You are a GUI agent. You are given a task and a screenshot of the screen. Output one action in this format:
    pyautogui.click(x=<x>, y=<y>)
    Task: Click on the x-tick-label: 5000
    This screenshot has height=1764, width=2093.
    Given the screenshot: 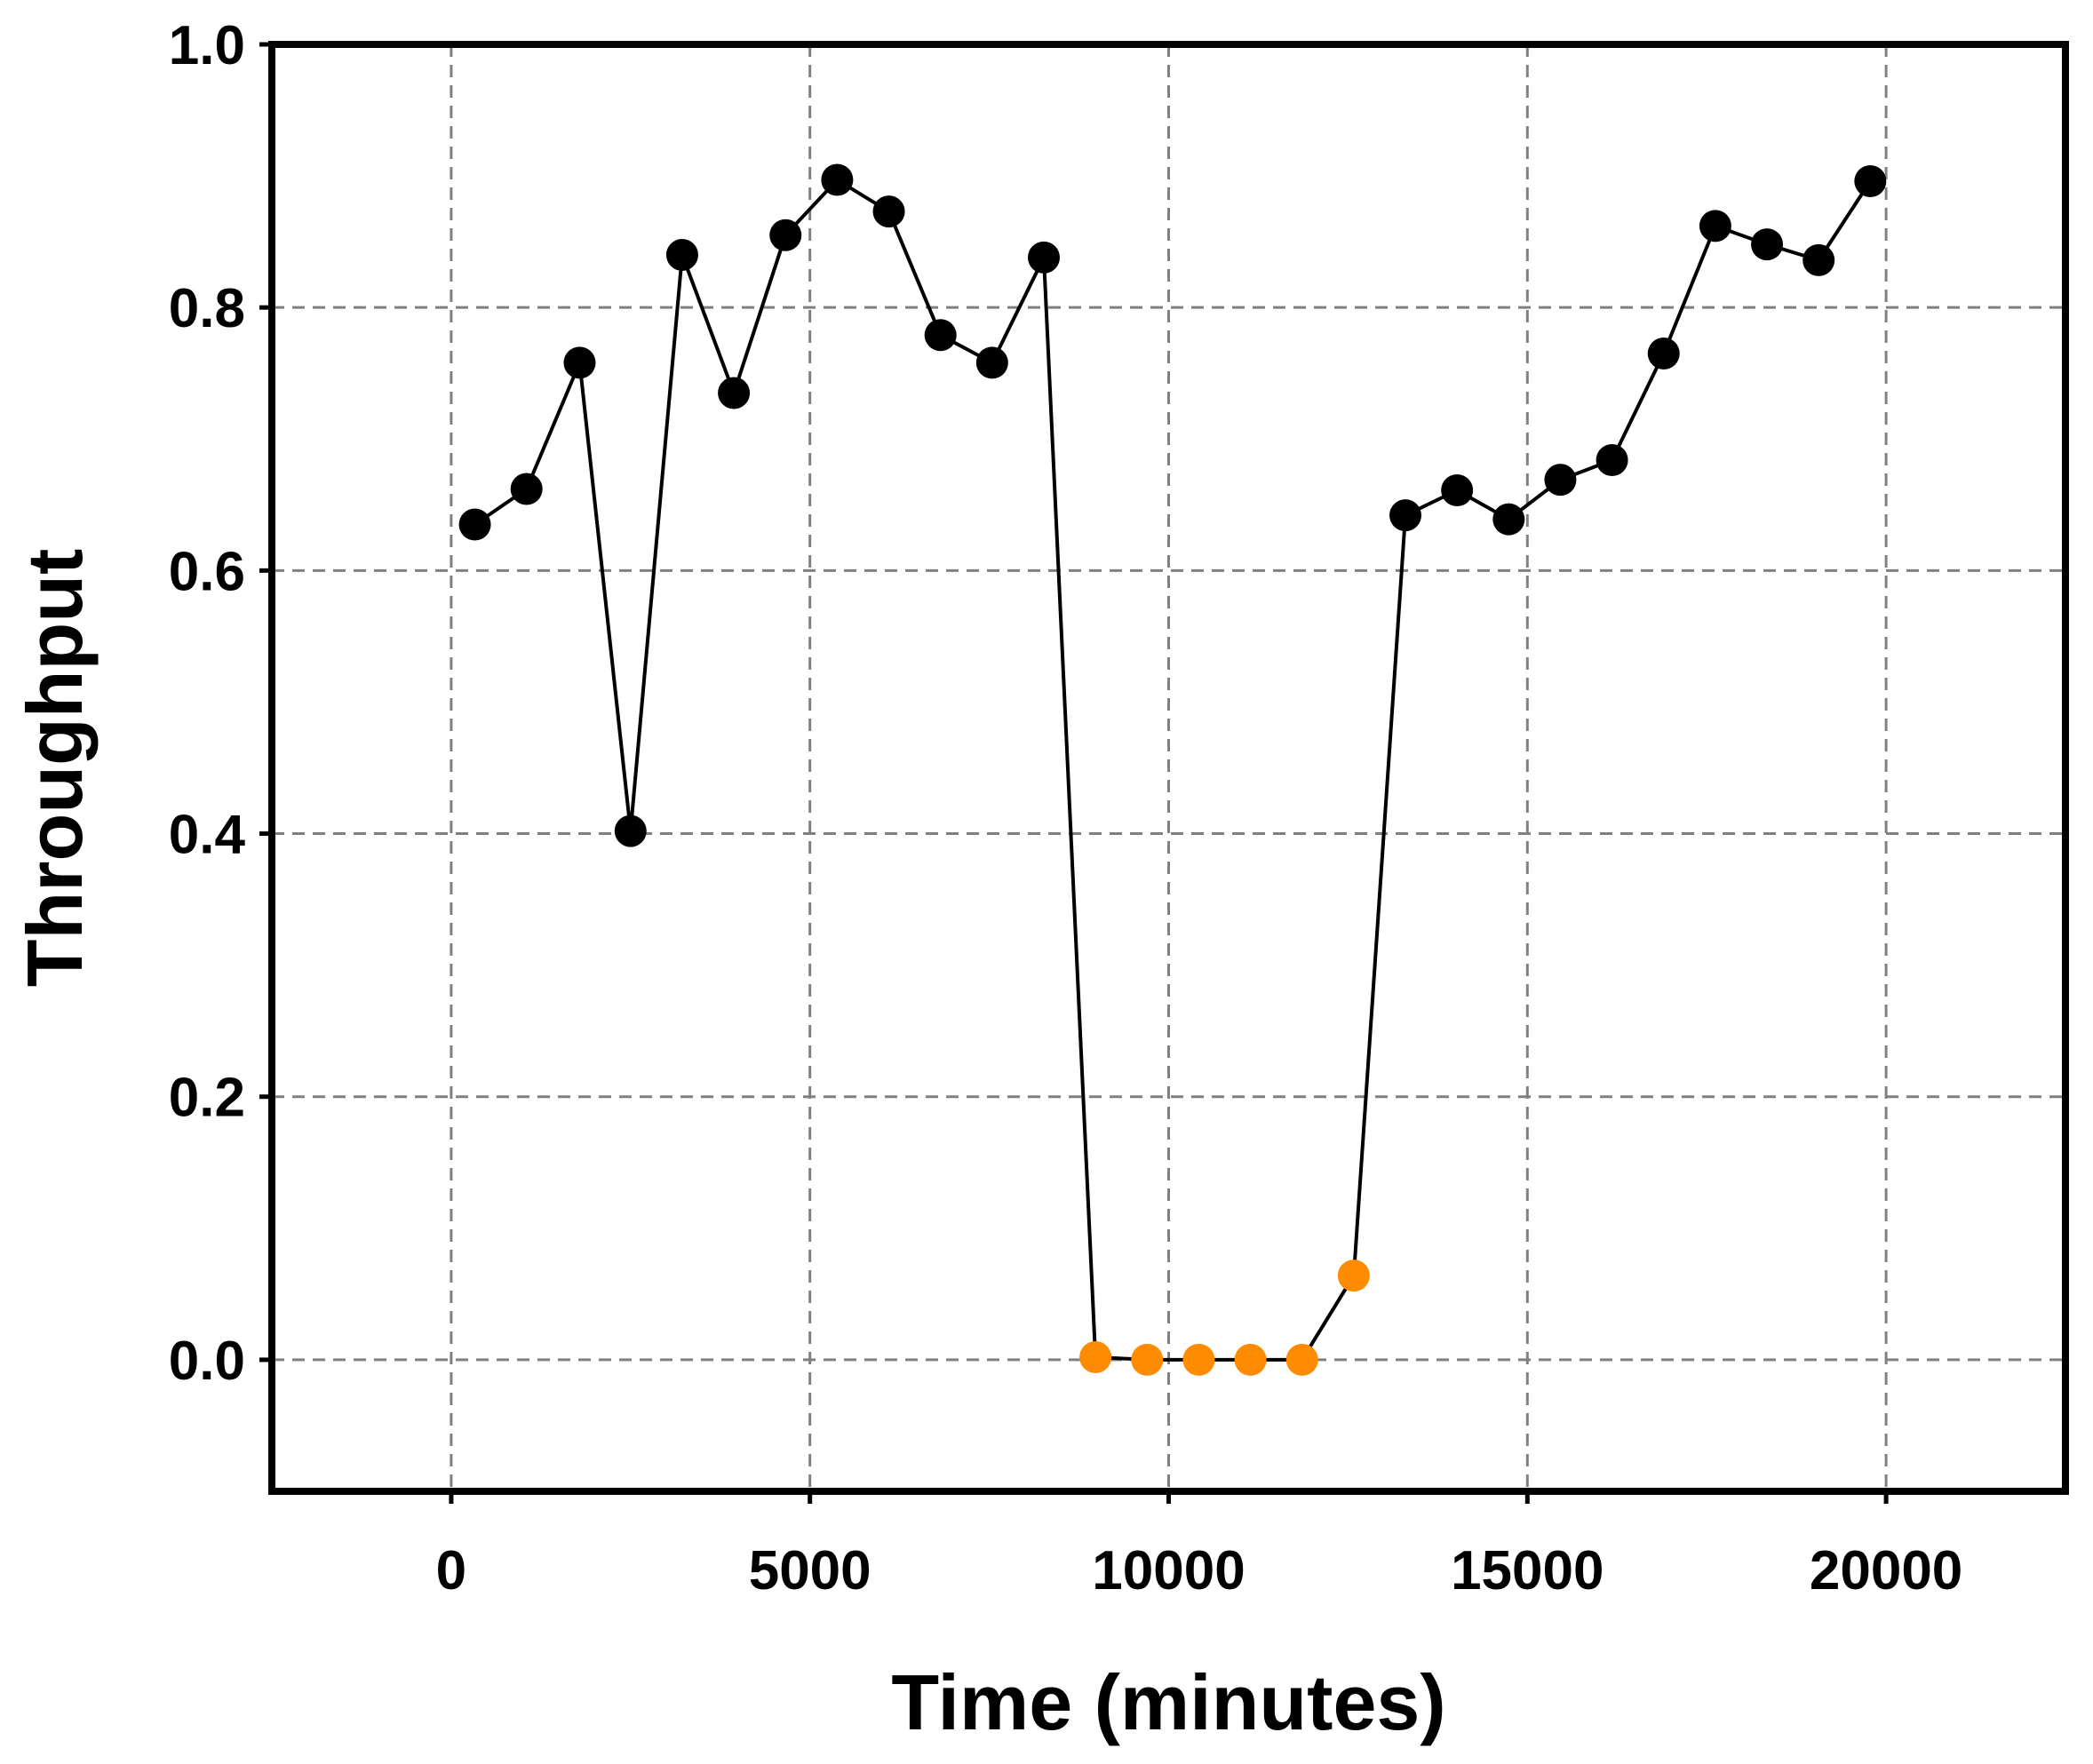 What is the action you would take?
    pyautogui.click(x=810, y=1570)
    